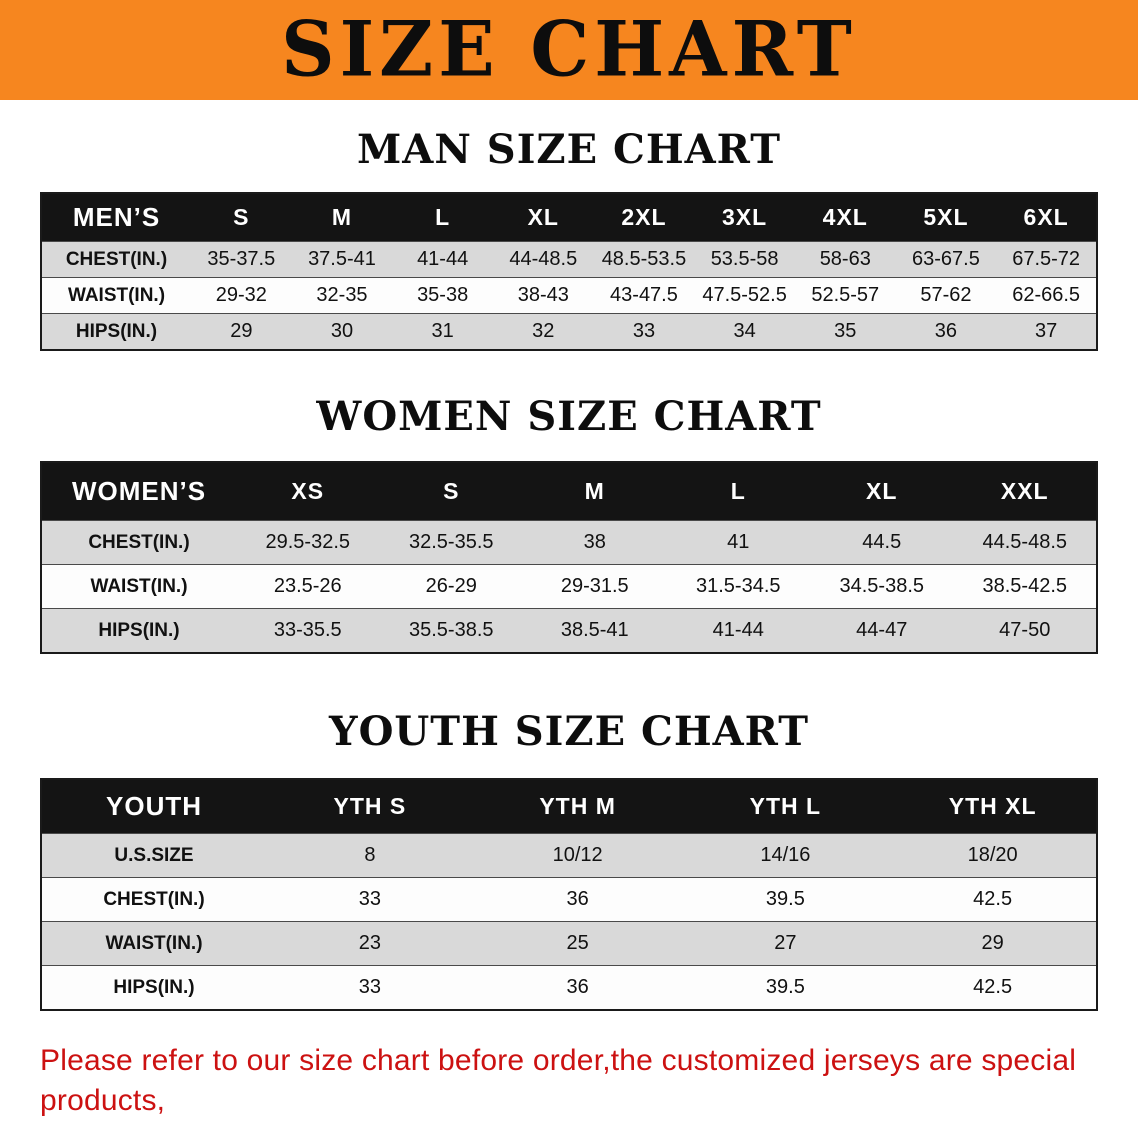  What do you see at coordinates (785, 806) in the screenshot?
I see `size-header-cell: YTH L` at bounding box center [785, 806].